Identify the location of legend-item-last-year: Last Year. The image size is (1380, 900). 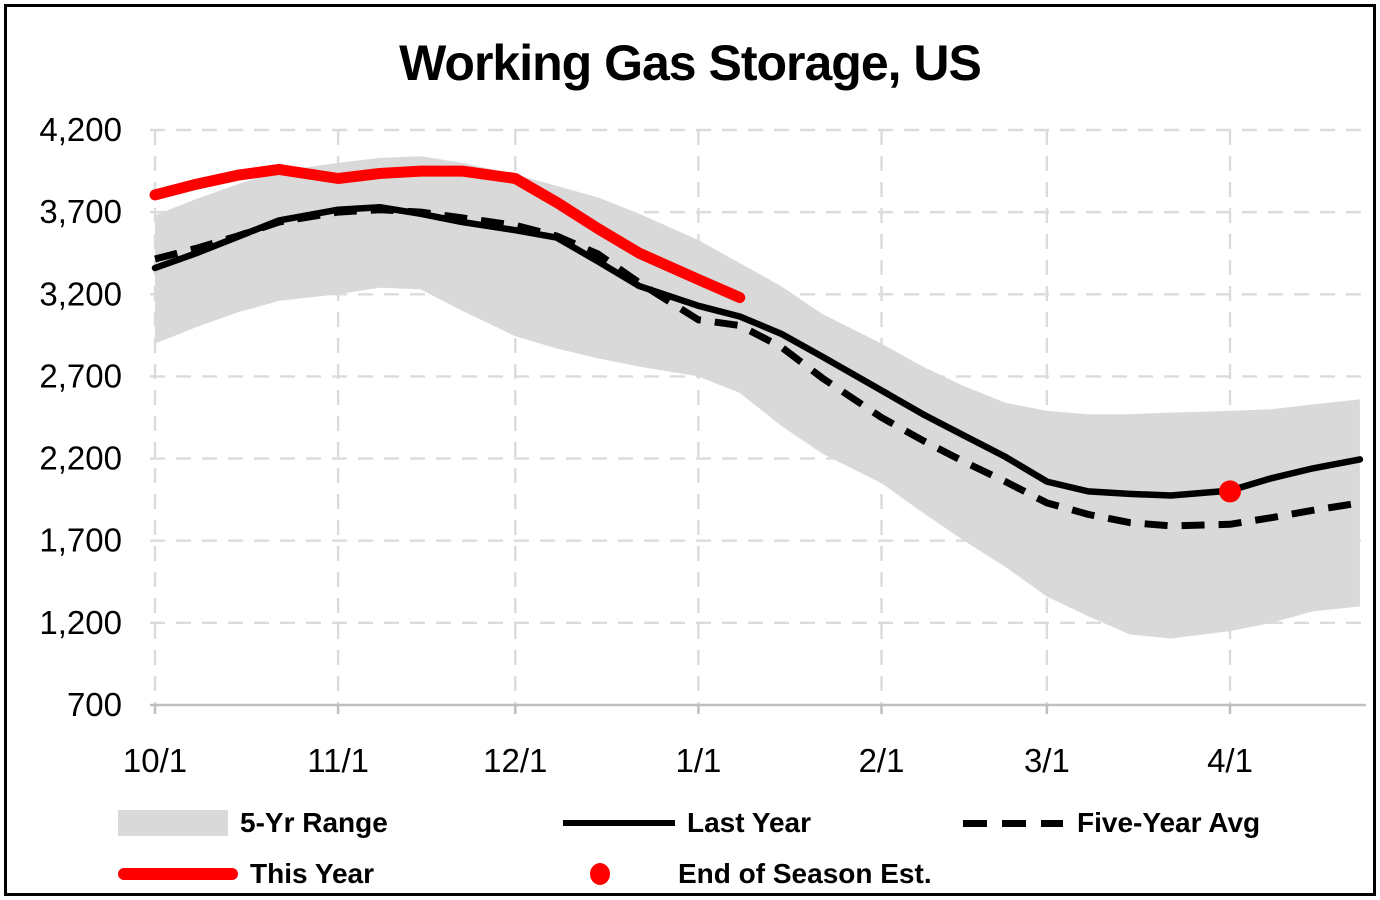
(687, 823).